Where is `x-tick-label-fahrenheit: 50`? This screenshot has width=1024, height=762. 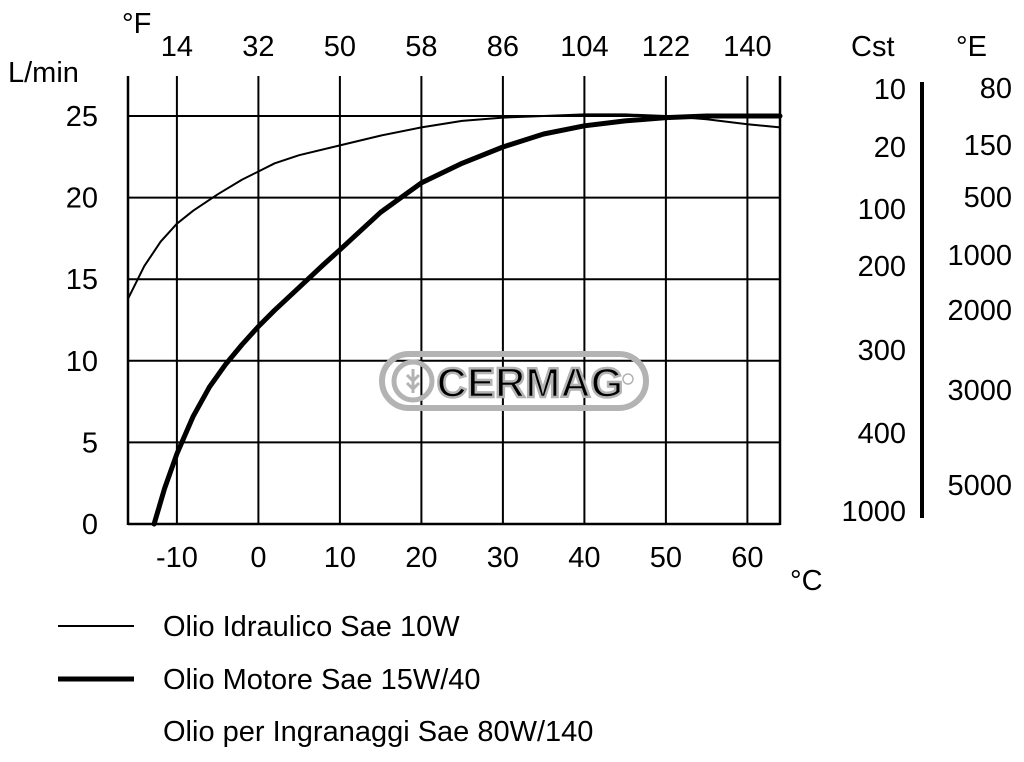 x-tick-label-fahrenheit: 50 is located at coordinates (340, 47).